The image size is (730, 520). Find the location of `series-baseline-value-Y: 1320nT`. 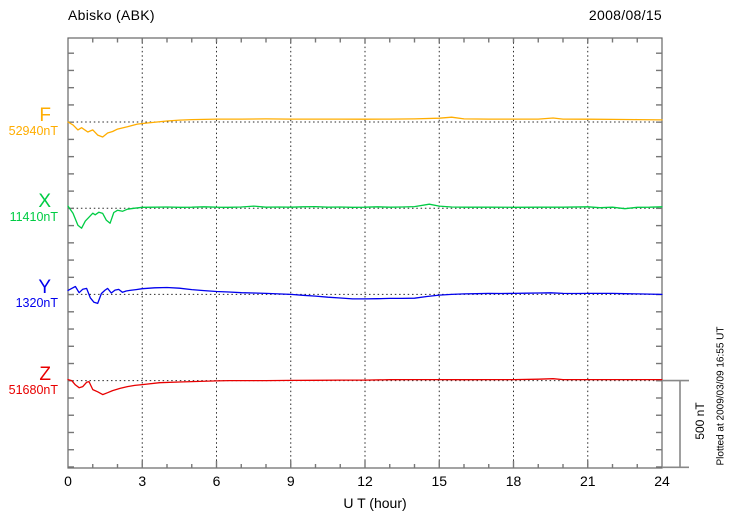

series-baseline-value-Y: 1320nT is located at coordinates (36, 303).